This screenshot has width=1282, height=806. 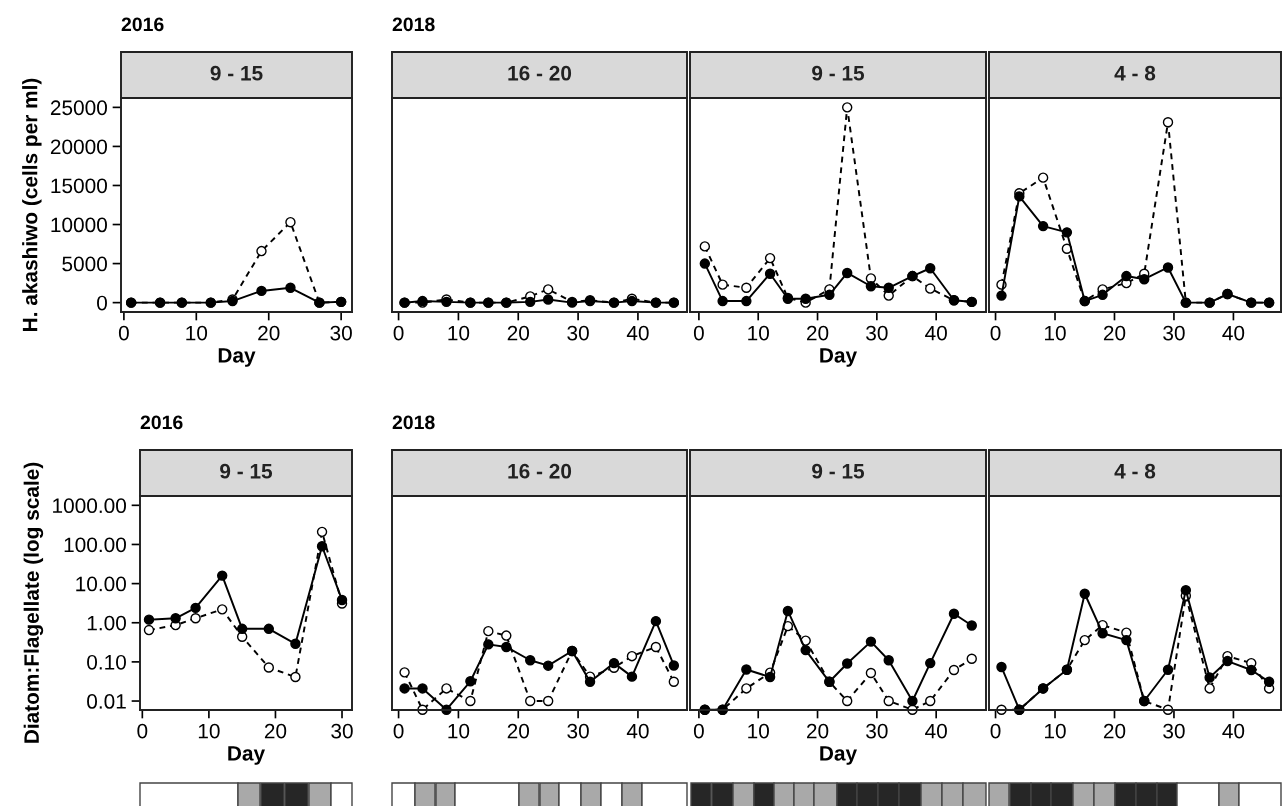 What do you see at coordinates (32, 204) in the screenshot?
I see `y-axis-title: H. akashiwo (cells per ml)` at bounding box center [32, 204].